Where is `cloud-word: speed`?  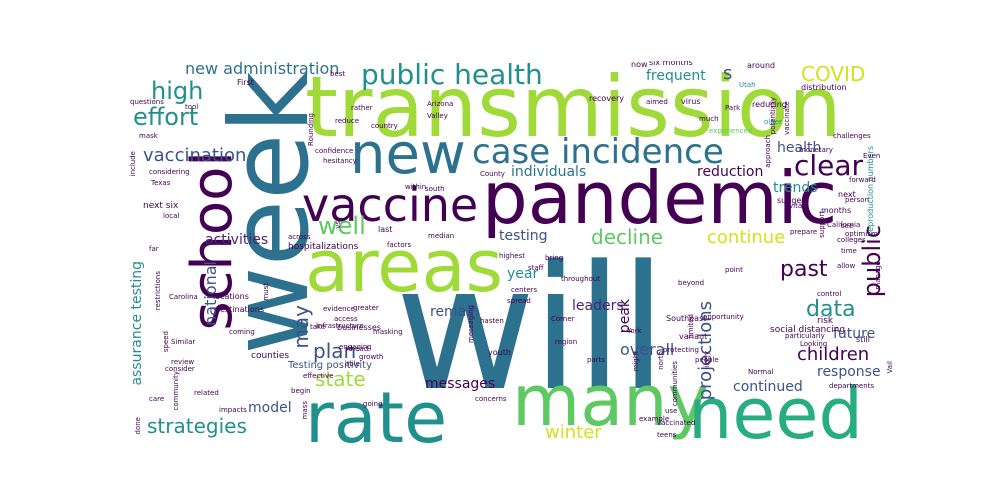 cloud-word: speed is located at coordinates (166, 342).